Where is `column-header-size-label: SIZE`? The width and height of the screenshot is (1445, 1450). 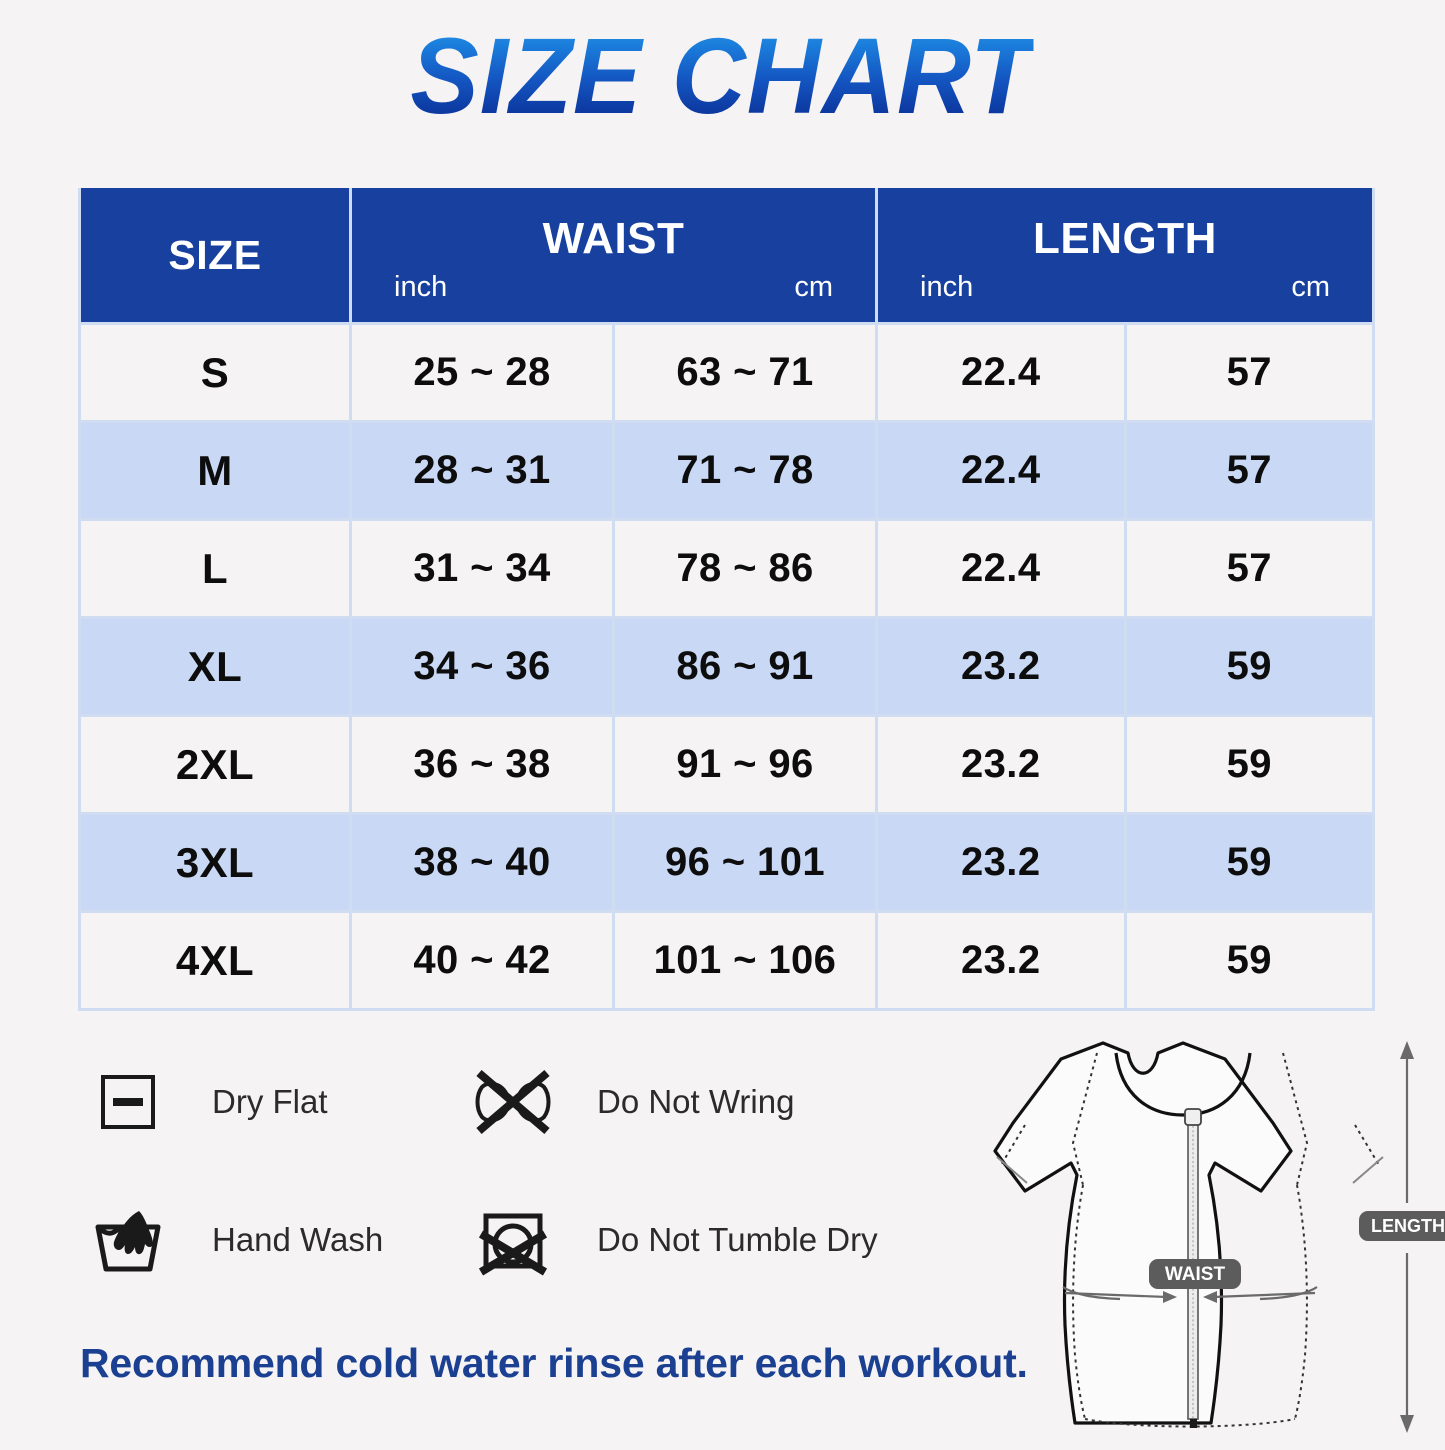
column-header-size-label: SIZE is located at coordinates (215, 254).